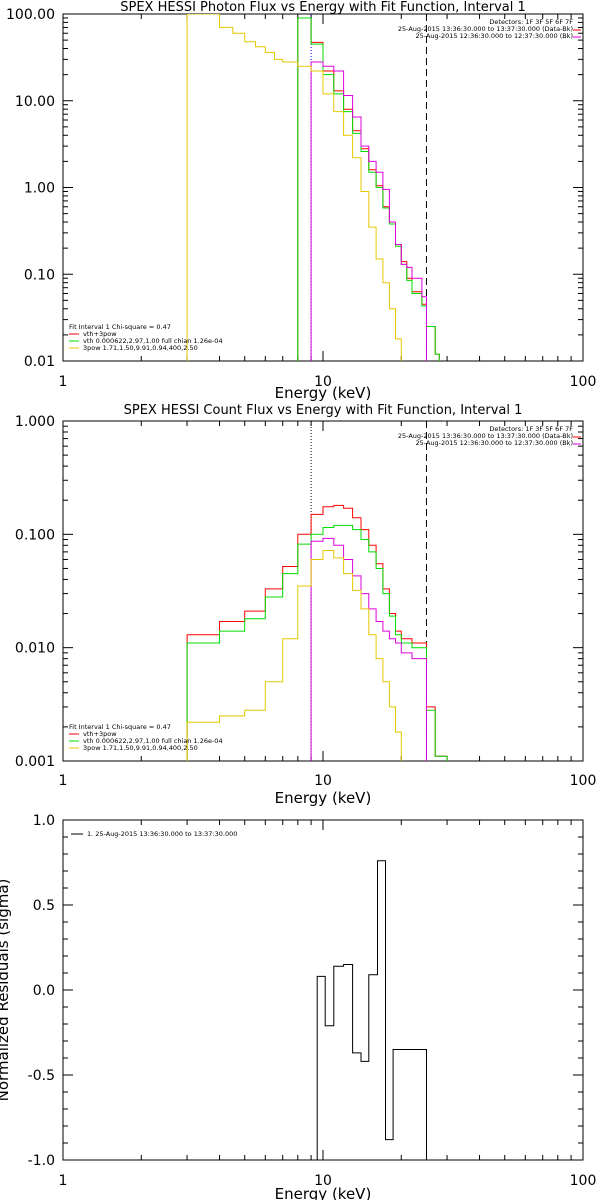 The width and height of the screenshot is (600, 1200). I want to click on series-black-line, so click(371, 1010).